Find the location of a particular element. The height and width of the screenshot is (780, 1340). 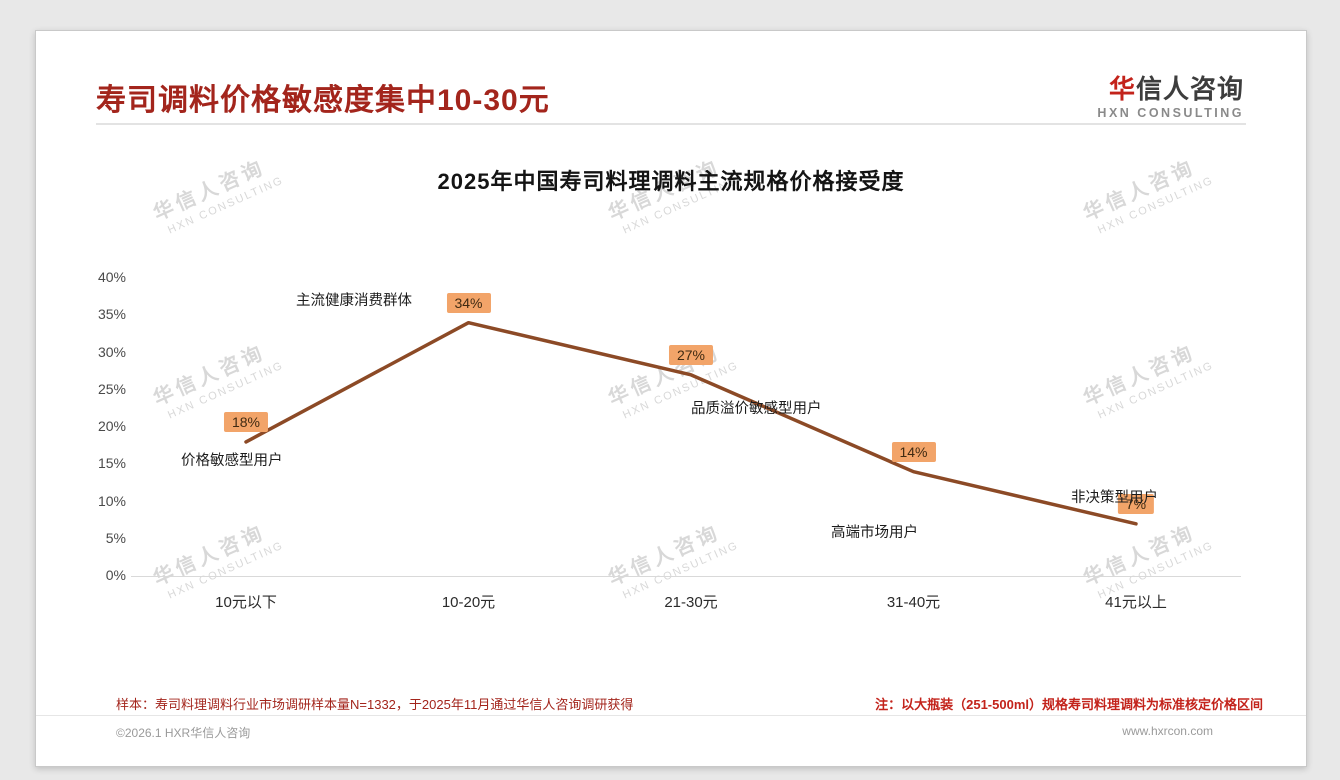

footer-divider is located at coordinates (671, 715).